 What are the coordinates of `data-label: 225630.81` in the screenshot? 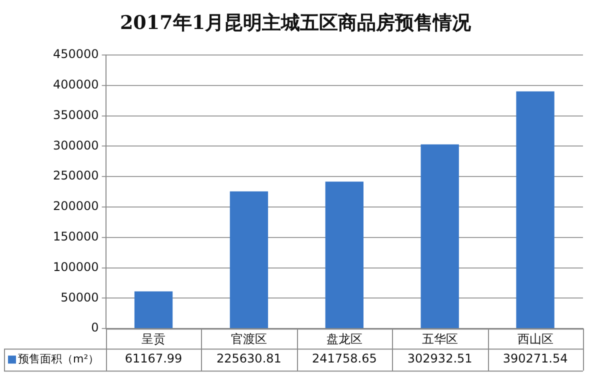 It's located at (249, 359).